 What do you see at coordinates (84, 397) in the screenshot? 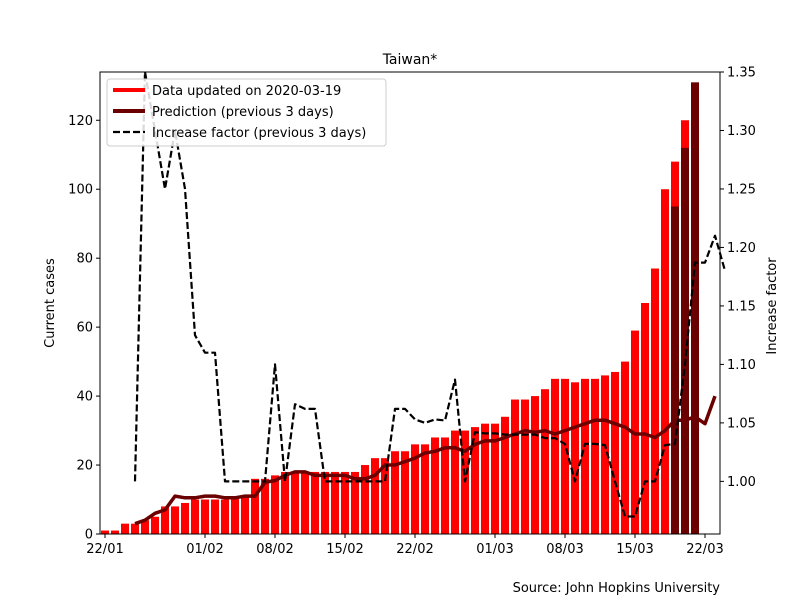
I see `y-tick-label-left: 40` at bounding box center [84, 397].